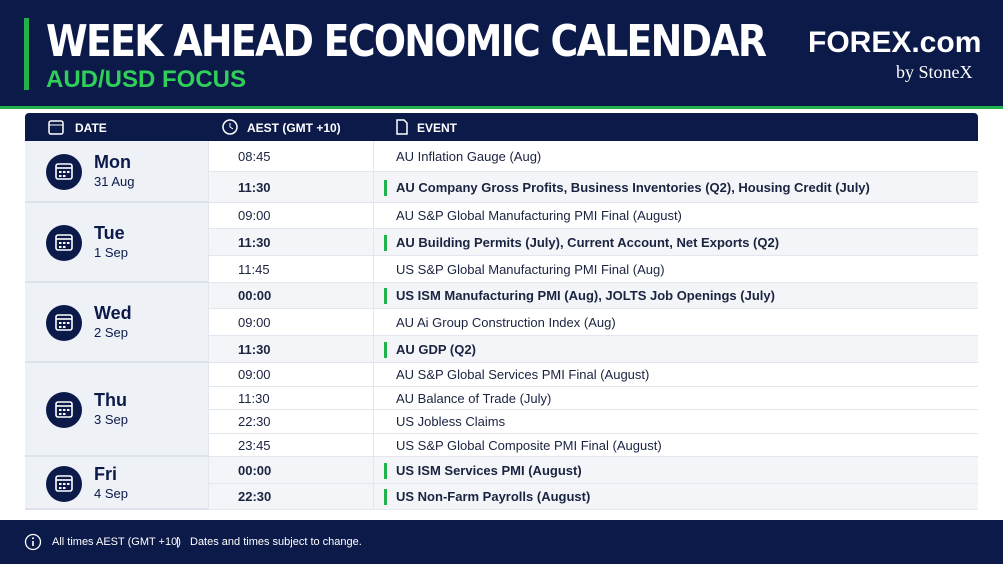 This screenshot has width=1003, height=564. What do you see at coordinates (493, 496) in the screenshot?
I see `event: US Non-Farm Payrolls (August)` at bounding box center [493, 496].